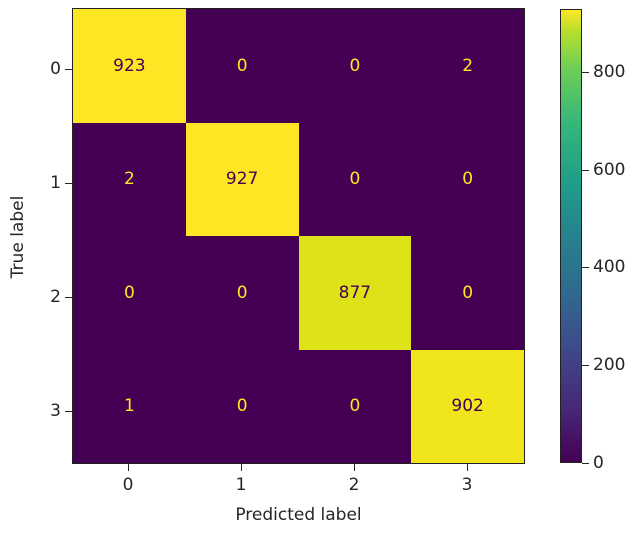 The height and width of the screenshot is (537, 642). What do you see at coordinates (18, 237) in the screenshot?
I see `y-axis-label: True label` at bounding box center [18, 237].